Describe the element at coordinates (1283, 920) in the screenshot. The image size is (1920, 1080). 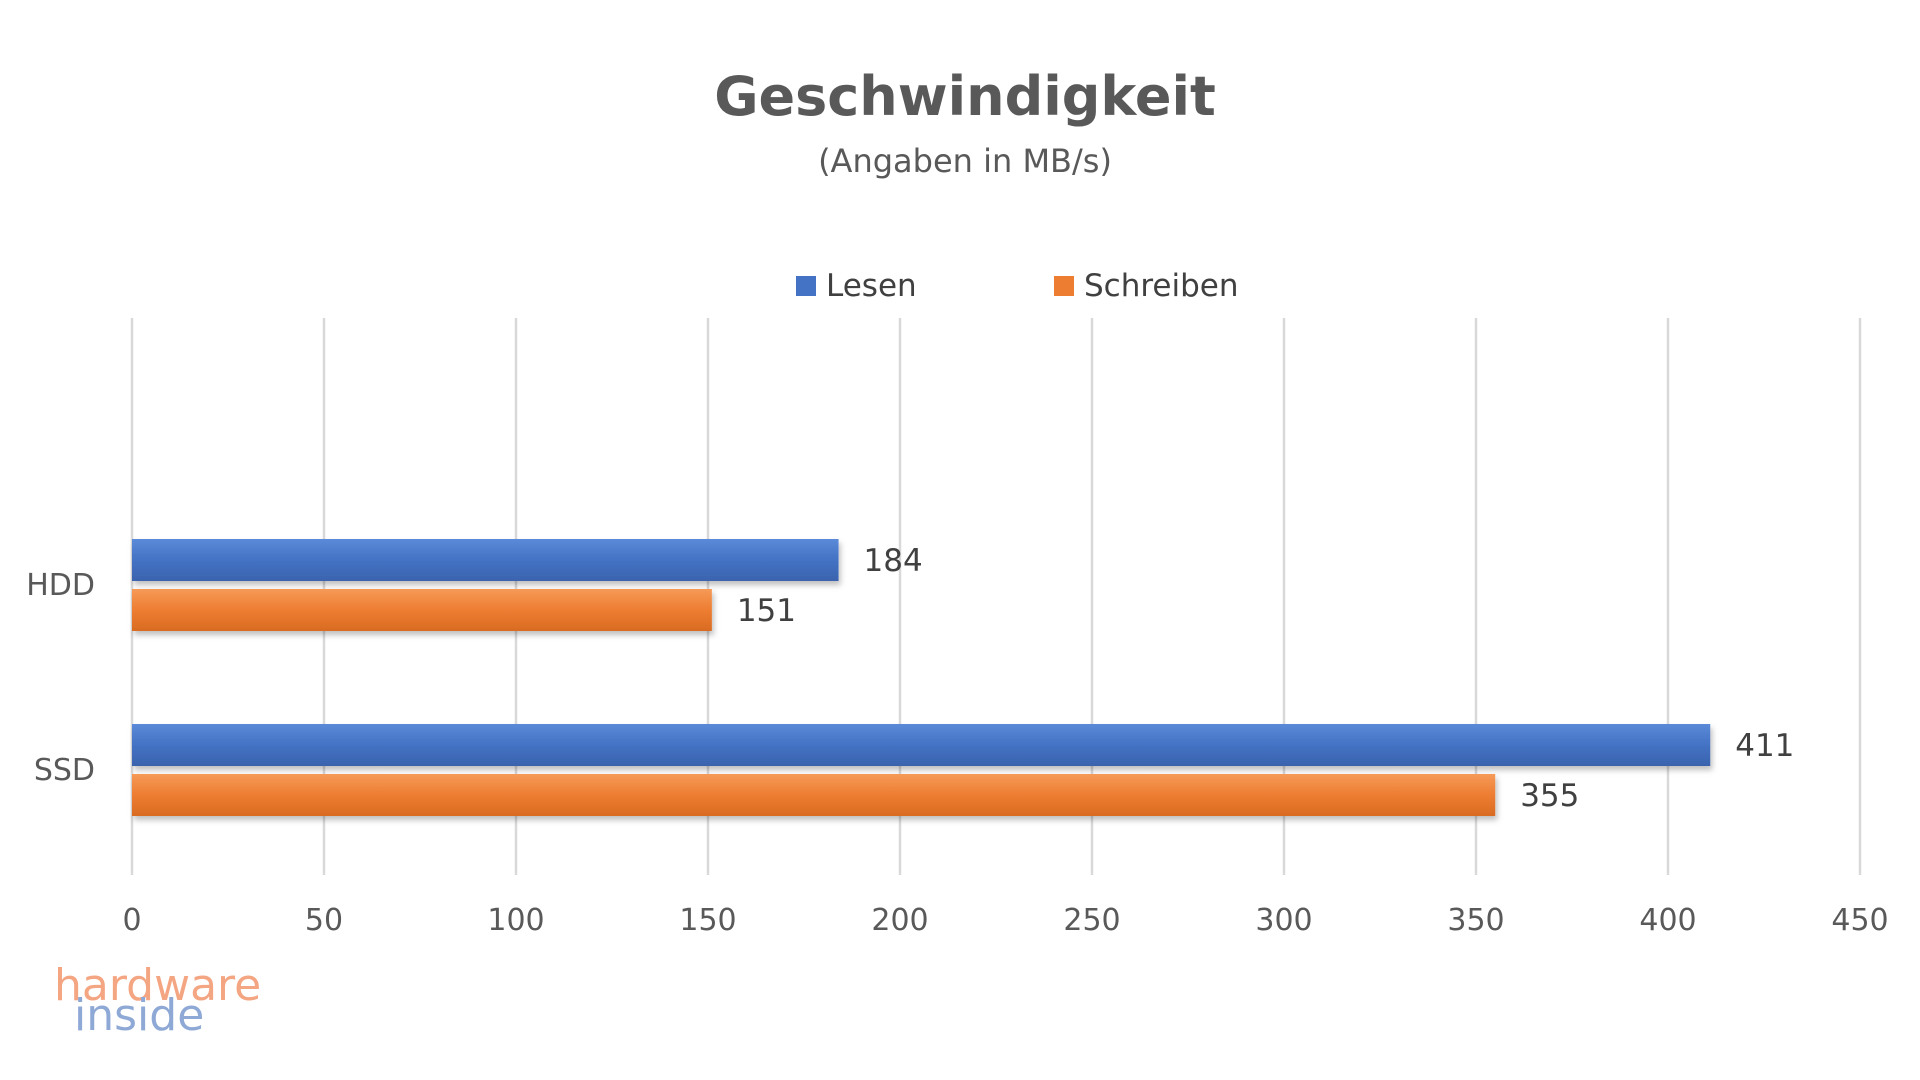
I see `x-tick-label: 300` at that location.